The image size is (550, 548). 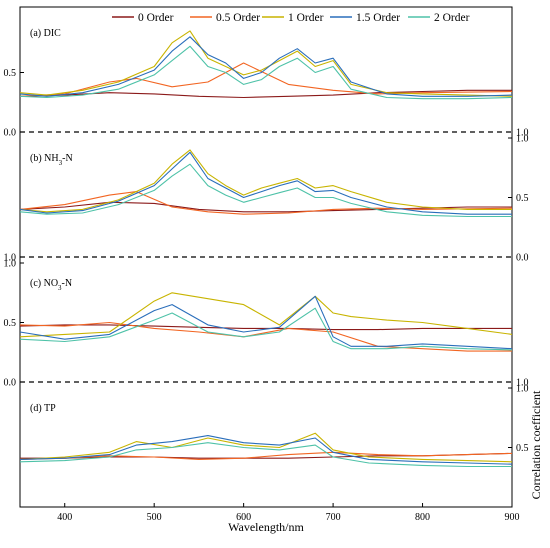 I want to click on panel-label: (a) DIC, so click(x=45, y=33).